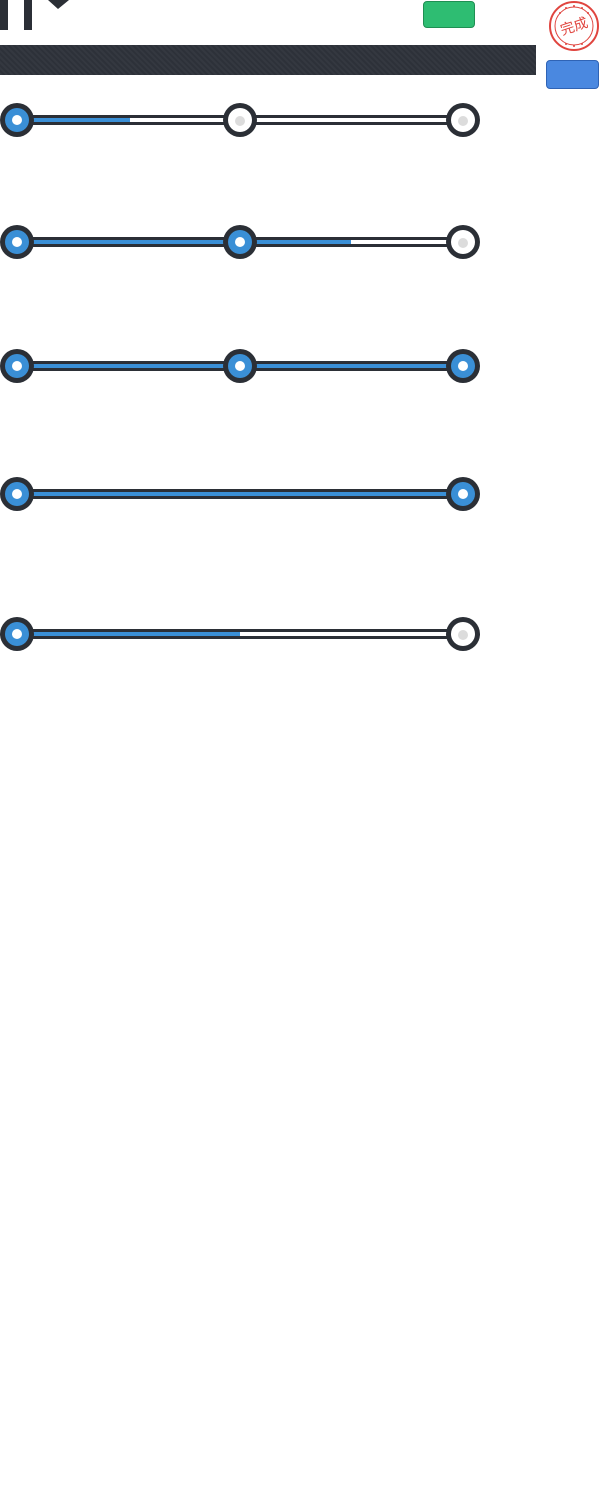 This screenshot has height=1500, width=600. What do you see at coordinates (449, 14) in the screenshot?
I see `green-action-button` at bounding box center [449, 14].